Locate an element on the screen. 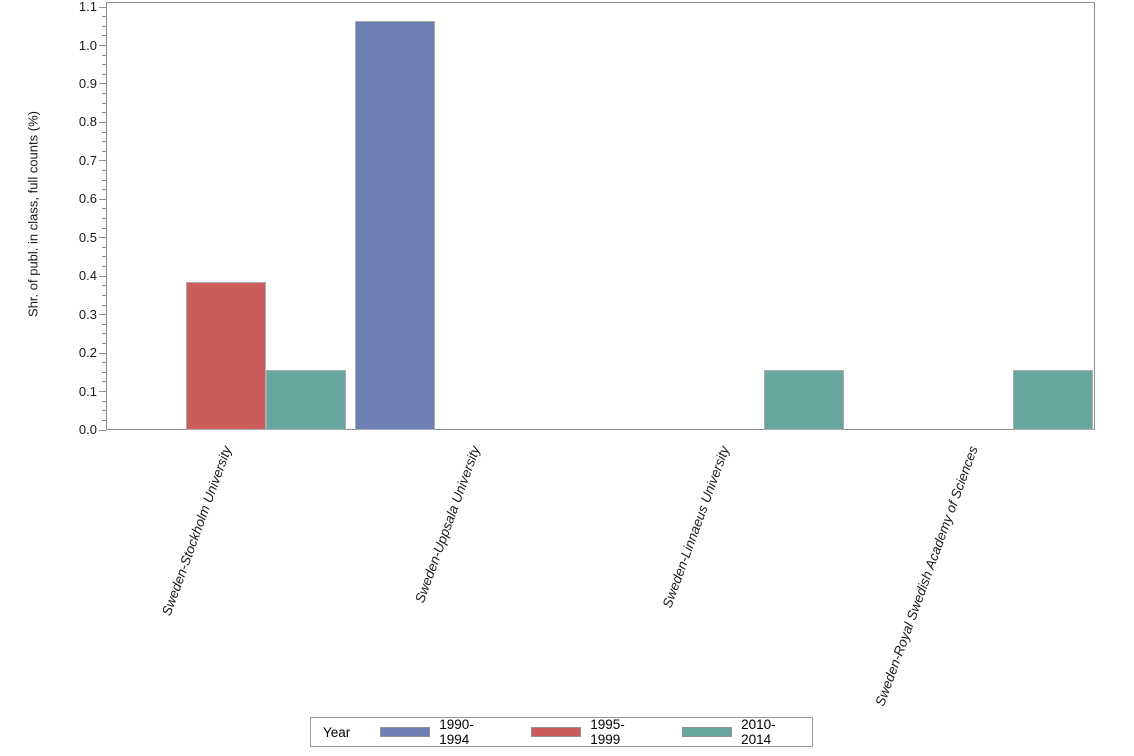  x-axis-category-label: Sweden-Linnaeus University is located at coordinates (696, 527).